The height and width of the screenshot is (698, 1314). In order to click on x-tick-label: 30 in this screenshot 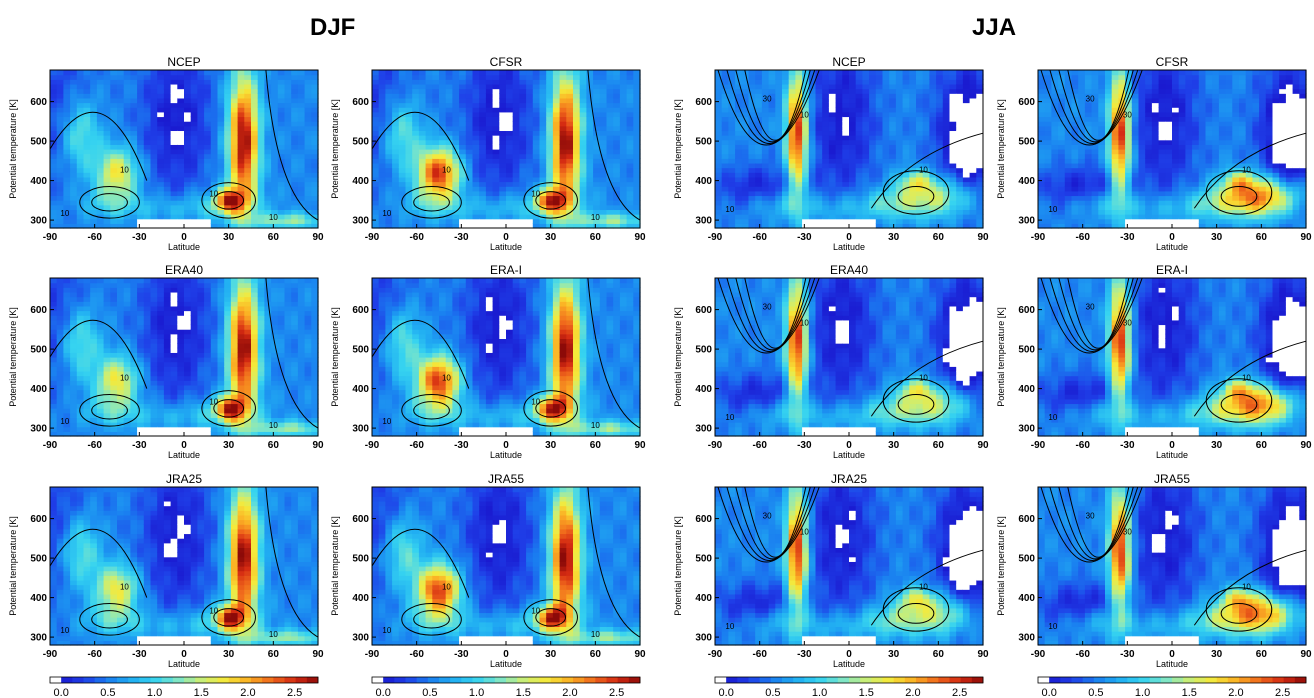, I will do `click(229, 237)`.